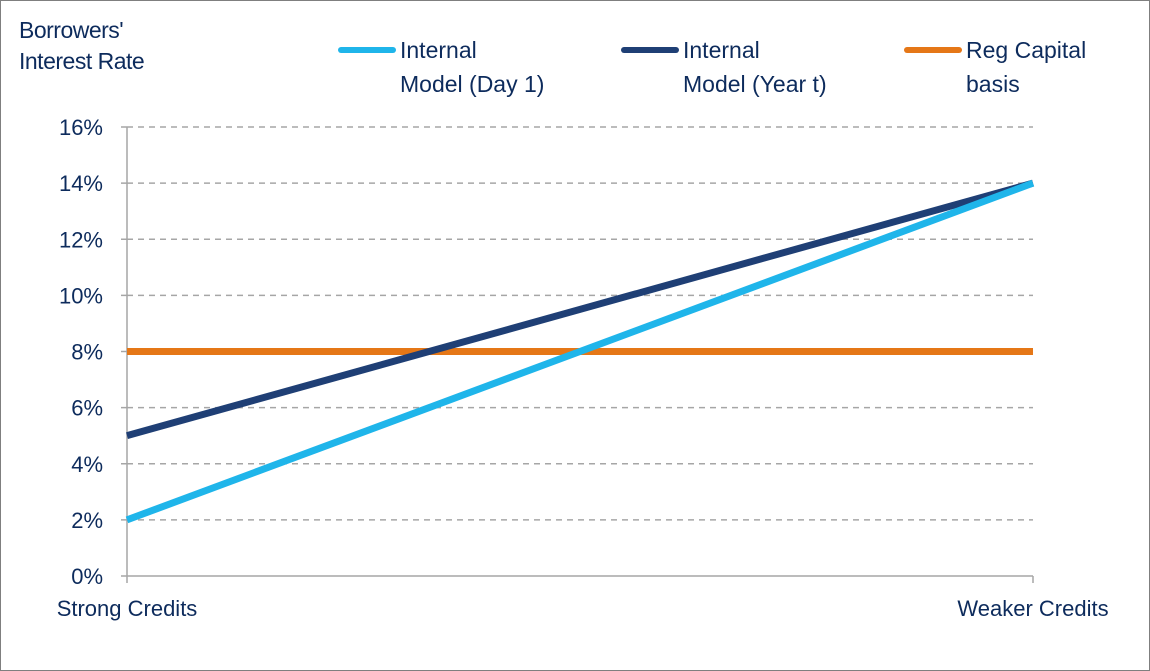  What do you see at coordinates (81, 183) in the screenshot?
I see `y-tick-label: 14%` at bounding box center [81, 183].